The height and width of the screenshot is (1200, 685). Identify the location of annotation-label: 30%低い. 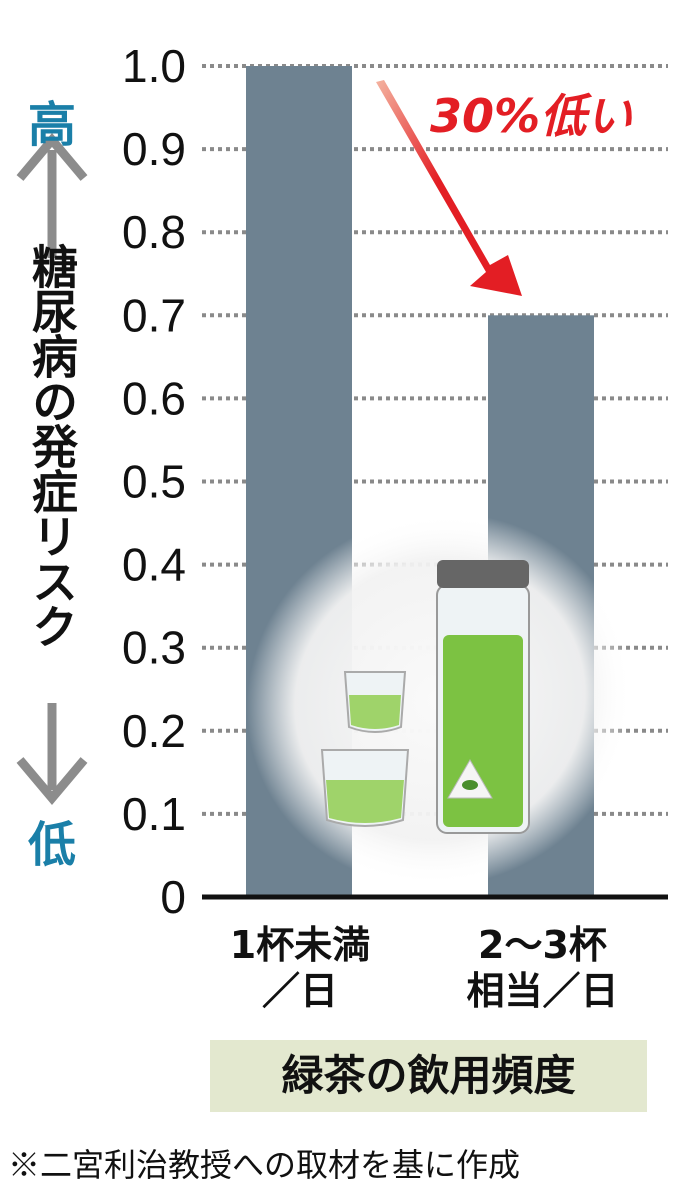
(531, 116).